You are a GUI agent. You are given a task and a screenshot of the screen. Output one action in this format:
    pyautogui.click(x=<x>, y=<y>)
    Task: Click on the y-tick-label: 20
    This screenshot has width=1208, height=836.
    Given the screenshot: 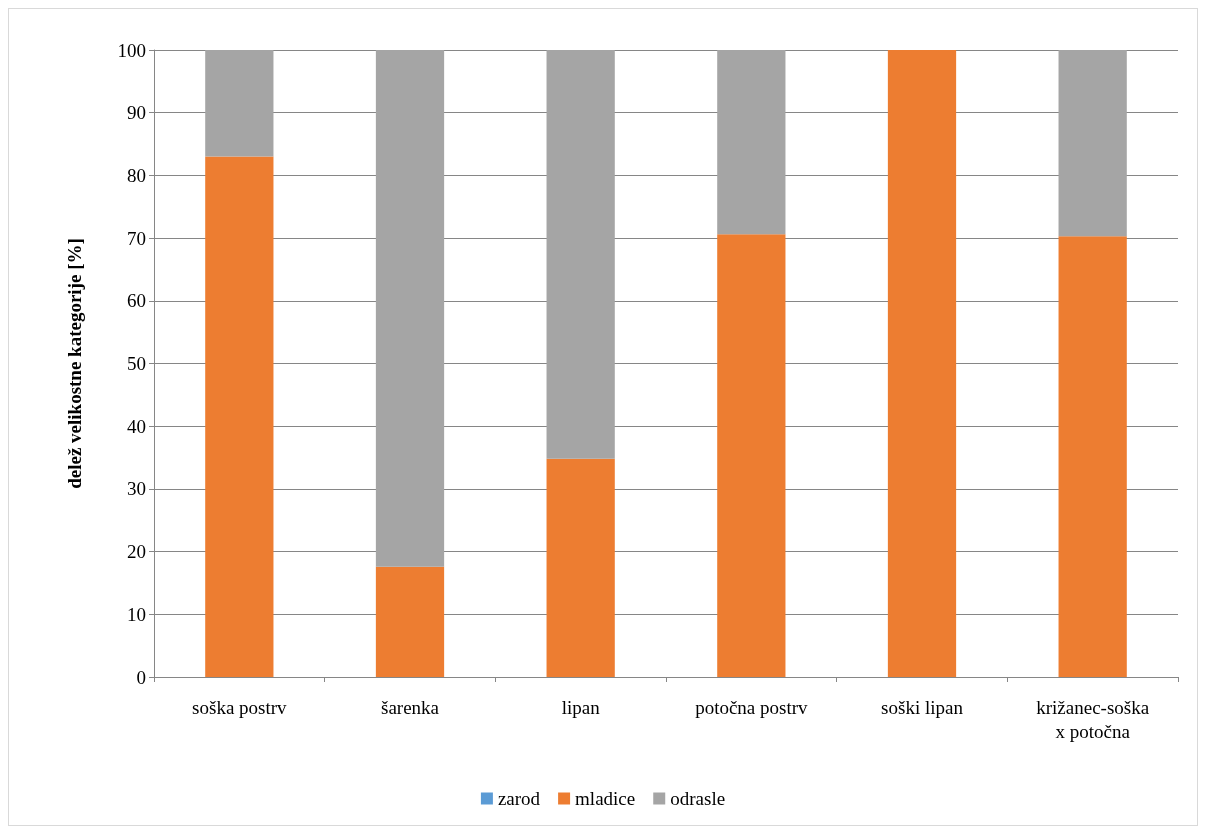 What is the action you would take?
    pyautogui.click(x=136, y=552)
    